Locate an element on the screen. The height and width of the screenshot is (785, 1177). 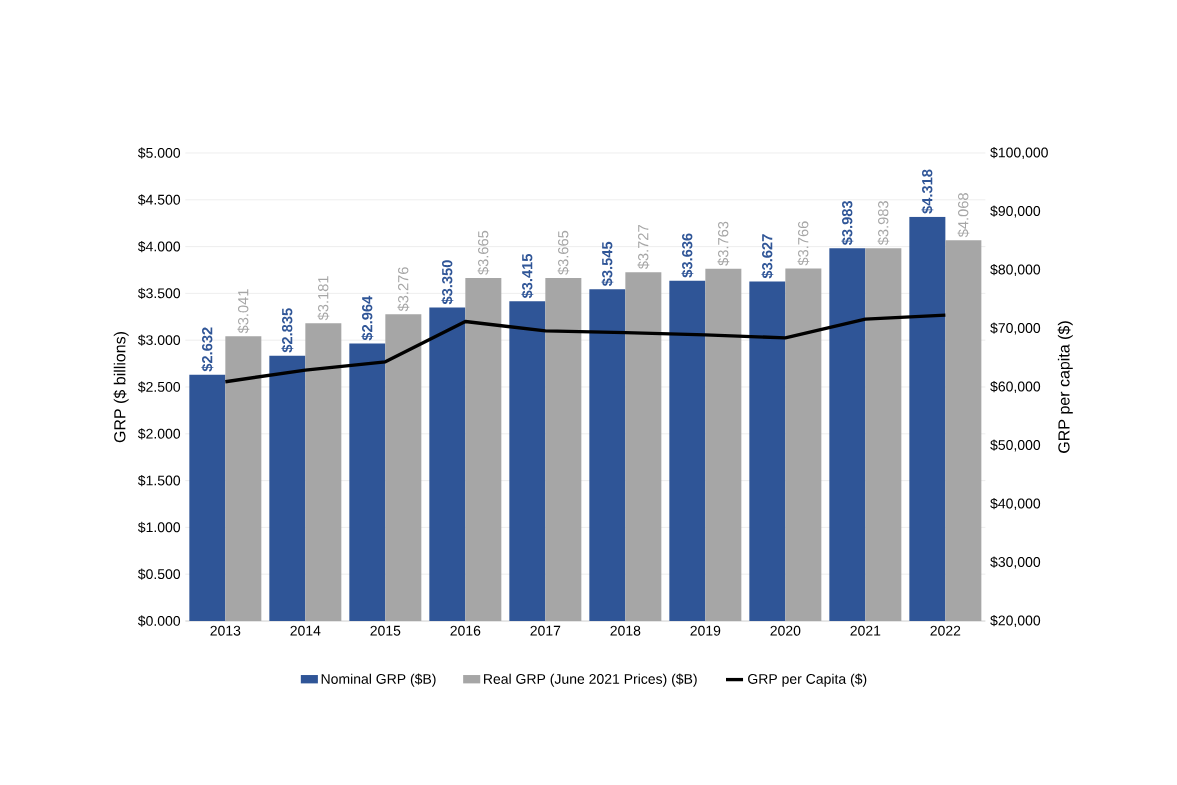
y2-axis-title: GRP per capita ($) is located at coordinates (1065, 387).